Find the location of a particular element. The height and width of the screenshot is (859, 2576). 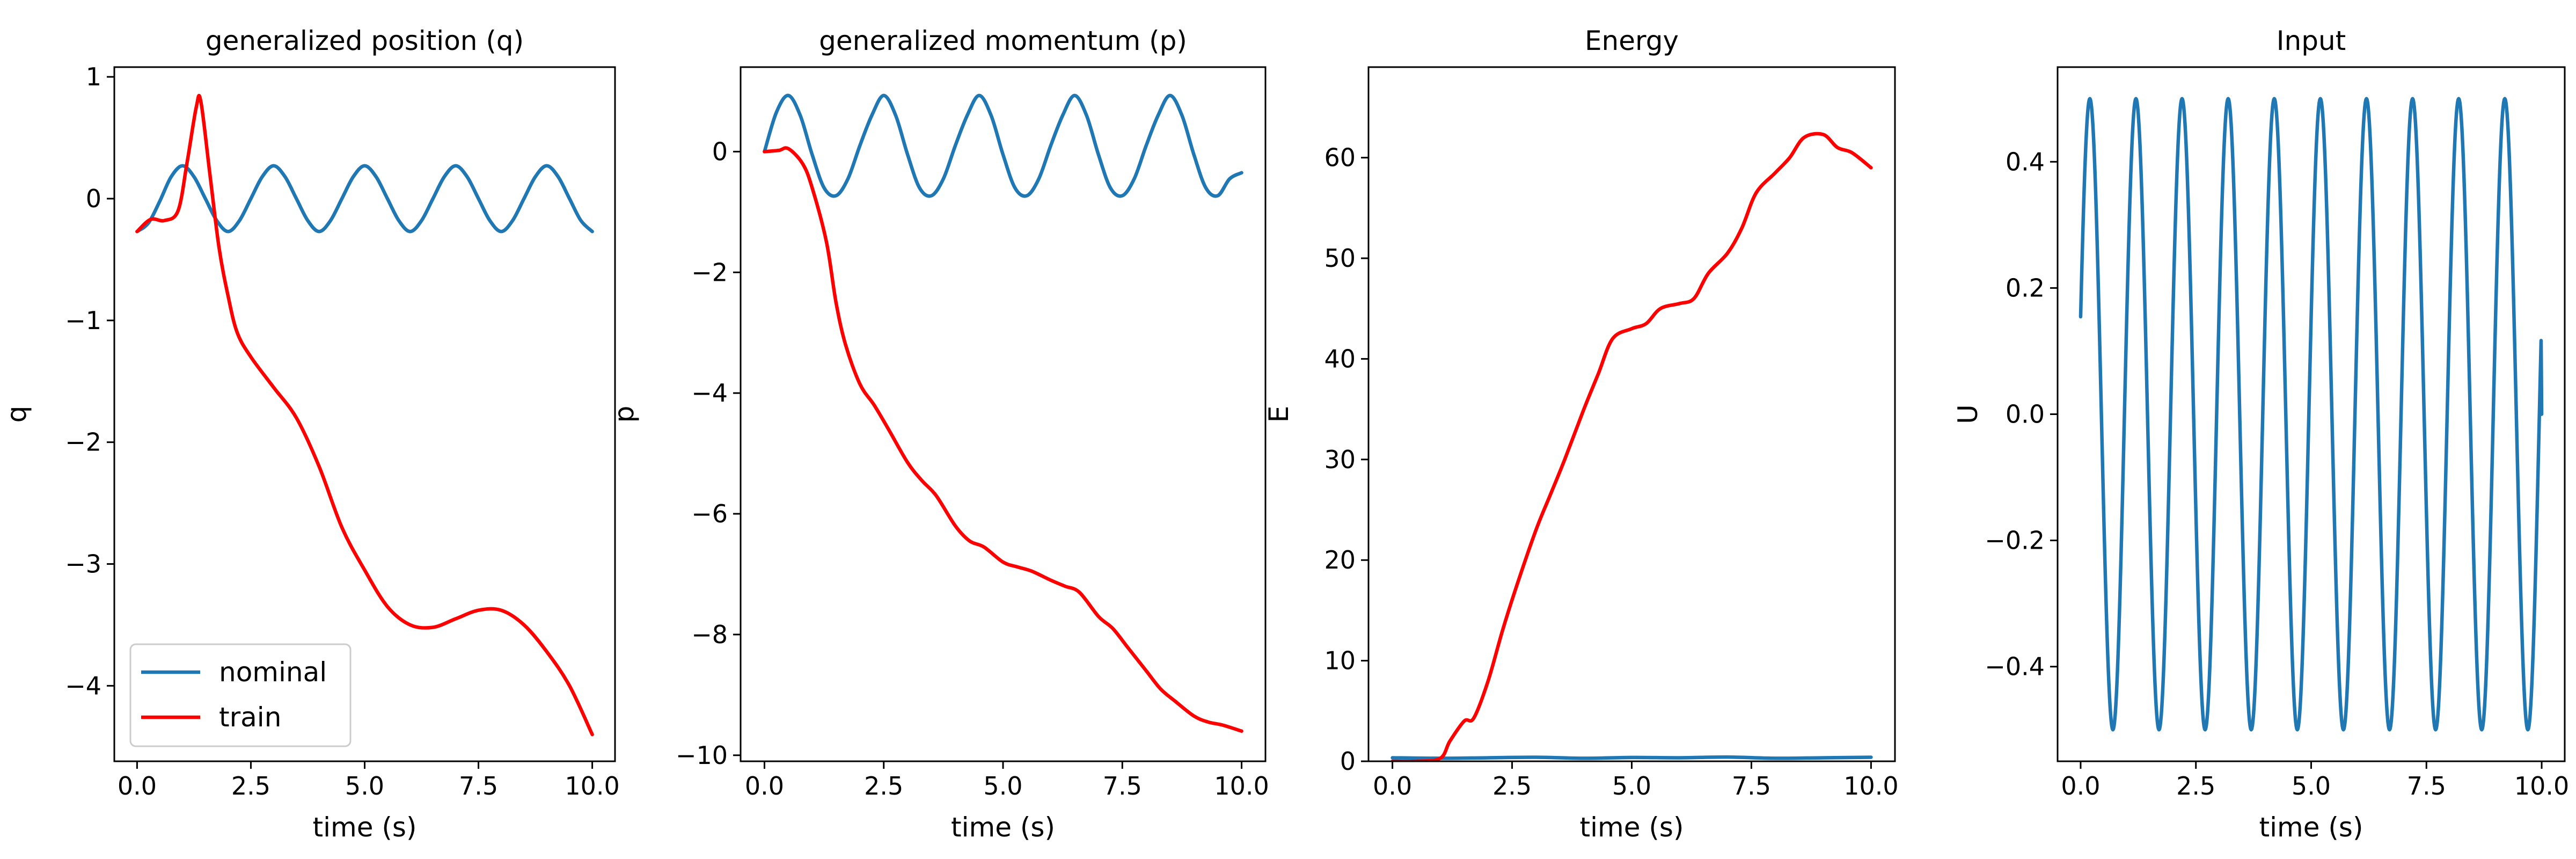

y-tick-label: 1 is located at coordinates (93, 76).